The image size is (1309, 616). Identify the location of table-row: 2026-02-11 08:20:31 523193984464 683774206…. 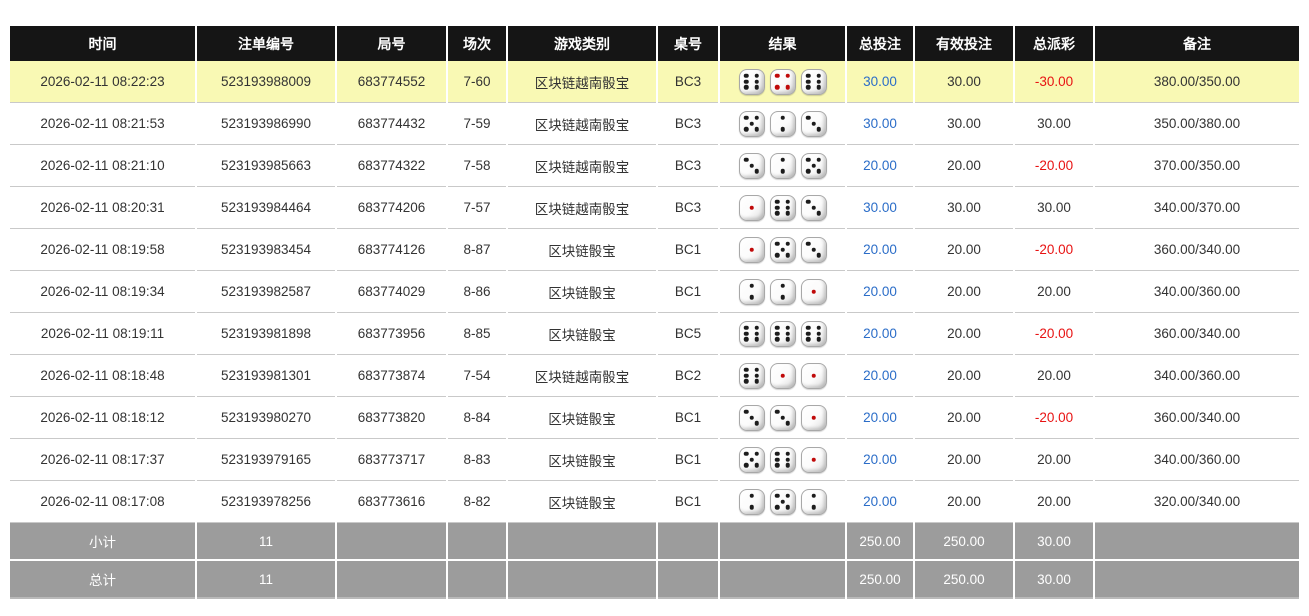
(654, 208).